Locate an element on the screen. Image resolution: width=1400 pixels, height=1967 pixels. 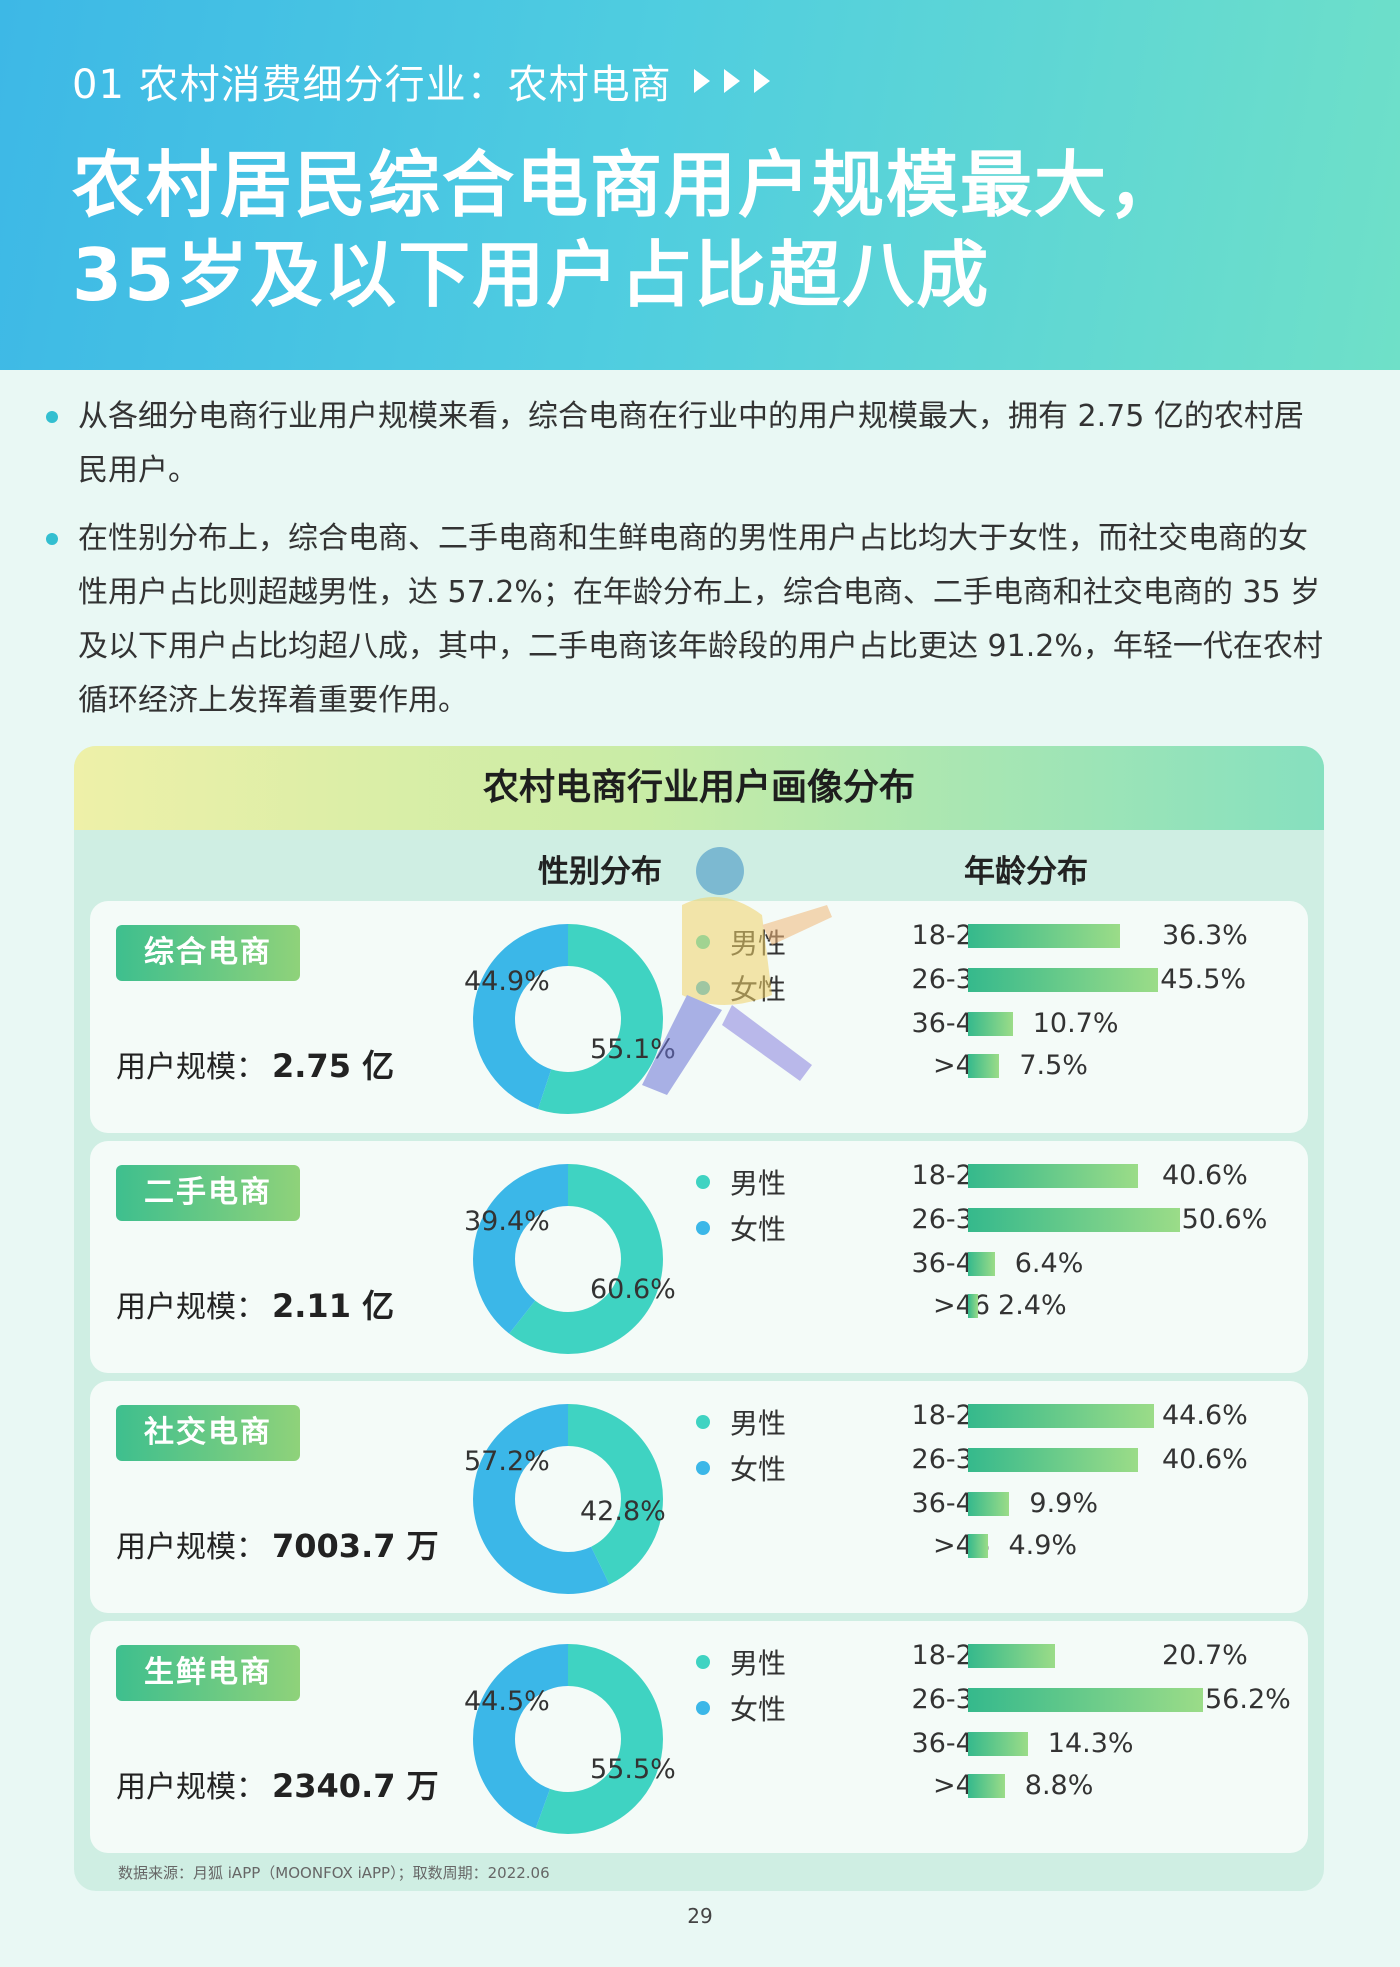
age-value-label: 20.7% is located at coordinates (1205, 1655).